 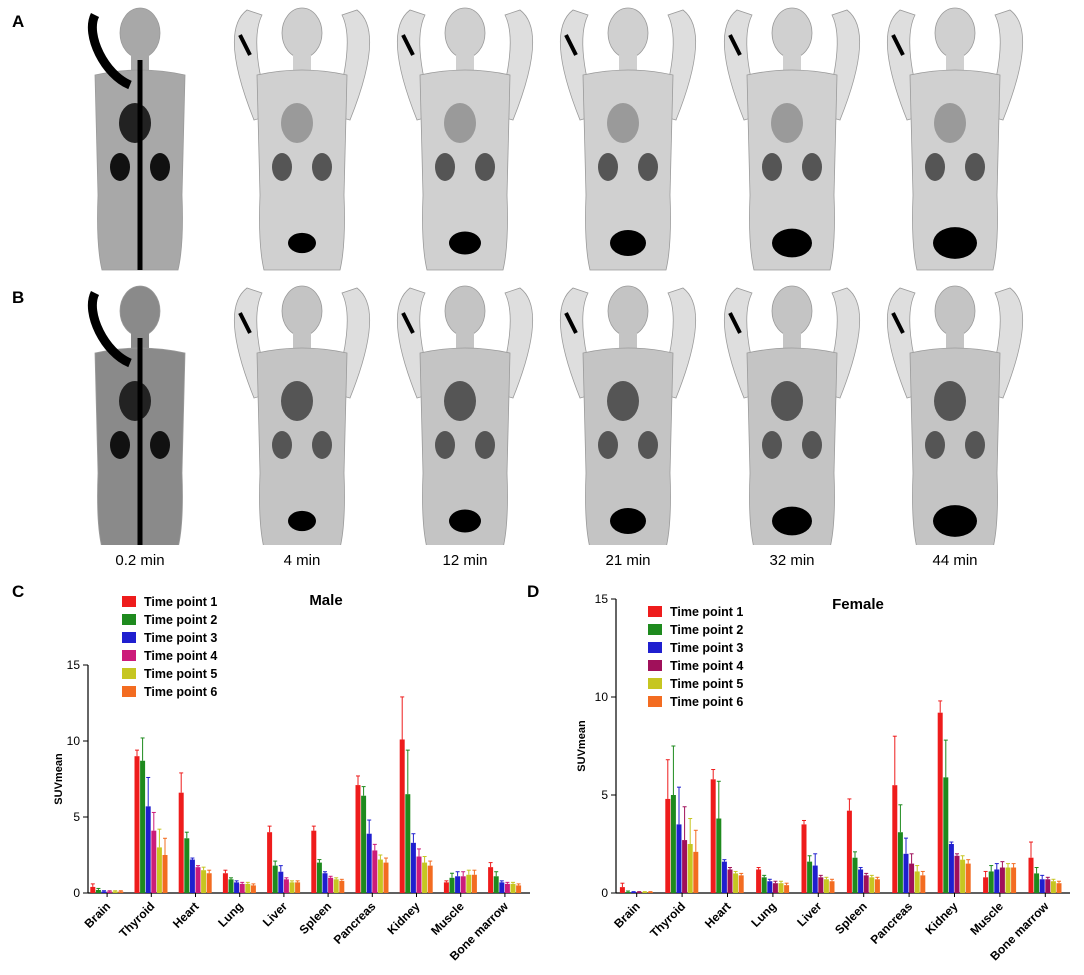 I want to click on y-tick-label: 15, so click(x=602, y=599).